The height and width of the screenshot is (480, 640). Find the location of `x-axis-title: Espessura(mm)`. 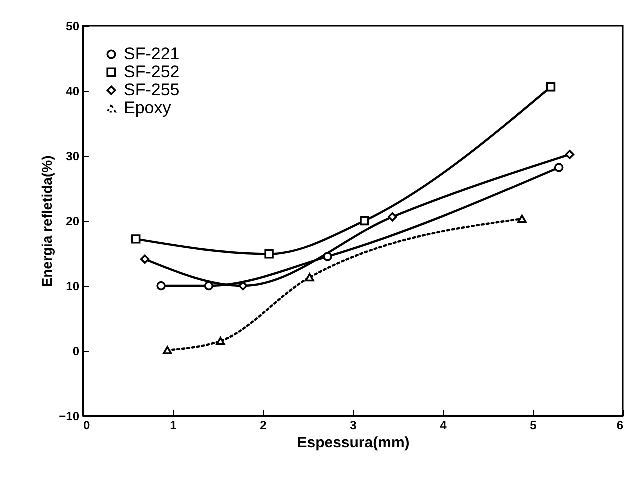

x-axis-title: Espessura(mm) is located at coordinates (353, 443).